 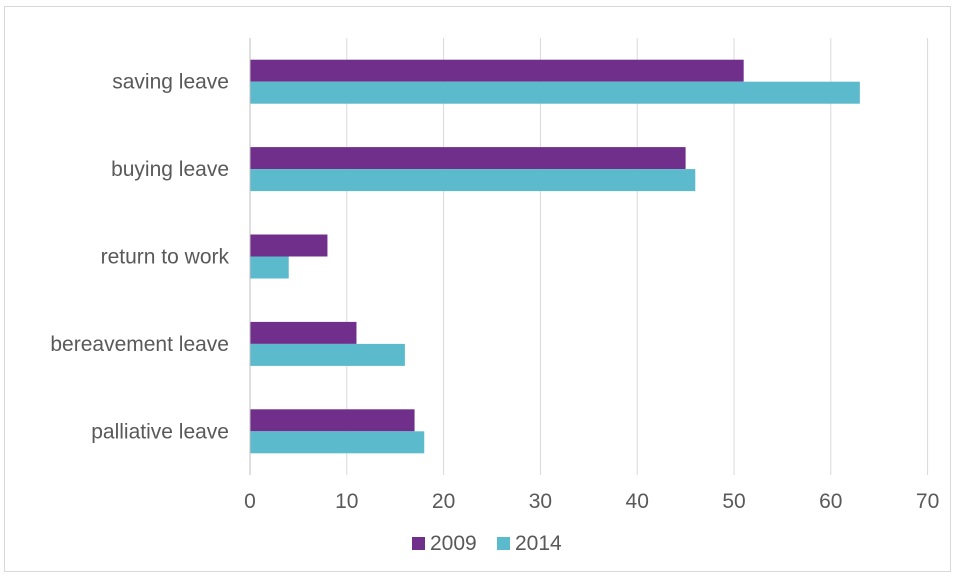 What do you see at coordinates (250, 501) in the screenshot?
I see `tick-label-0: 0` at bounding box center [250, 501].